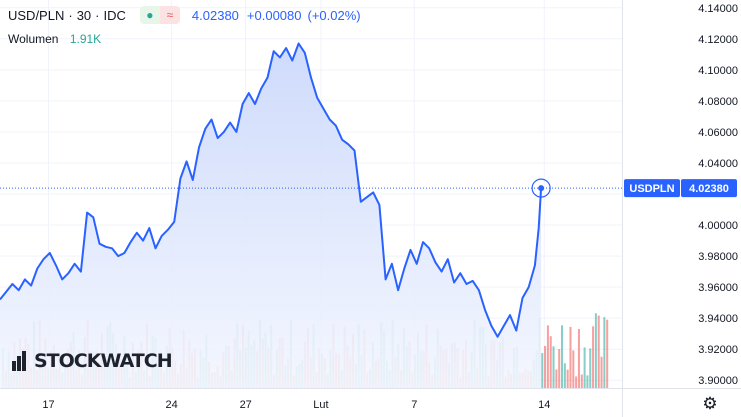 This screenshot has height=417, width=741. Describe the element at coordinates (334, 15) in the screenshot. I see `price-change-percent: (+0.02%)` at that location.